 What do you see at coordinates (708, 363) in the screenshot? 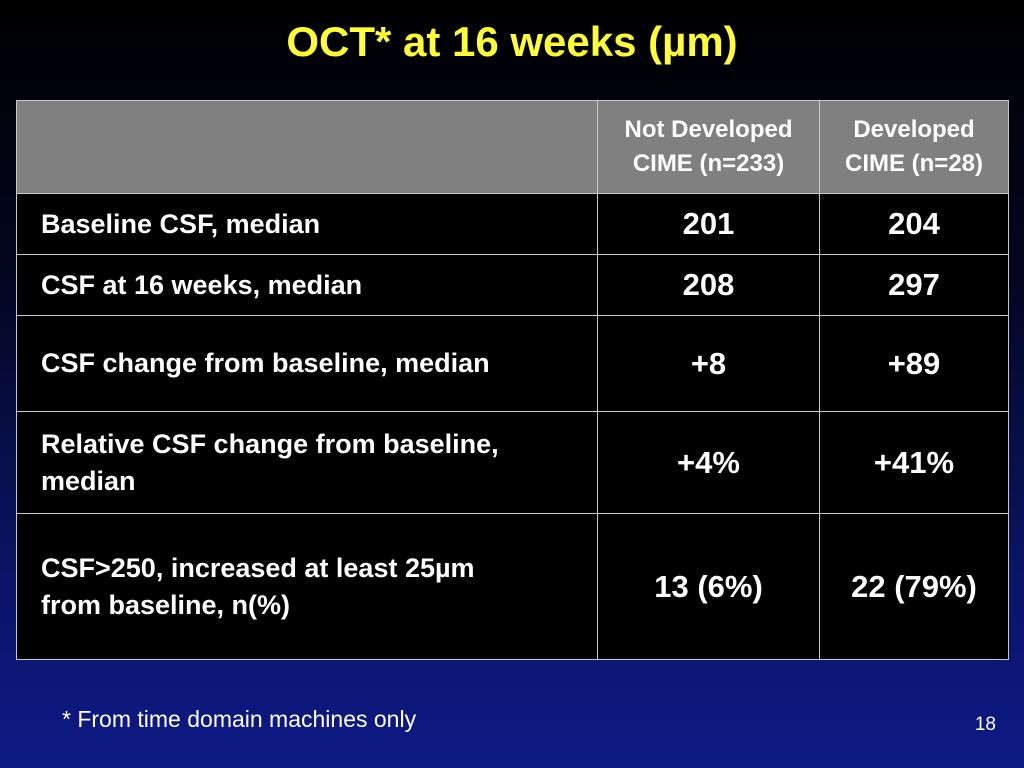
I see `cell-not-developed: +8` at bounding box center [708, 363].